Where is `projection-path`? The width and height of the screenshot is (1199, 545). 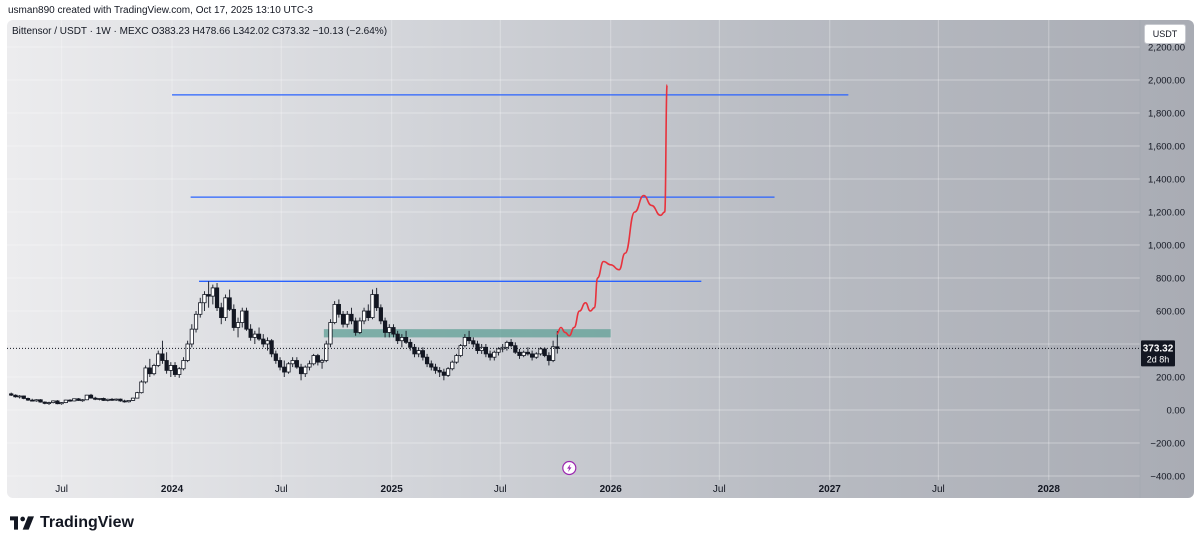
projection-path is located at coordinates (612, 210).